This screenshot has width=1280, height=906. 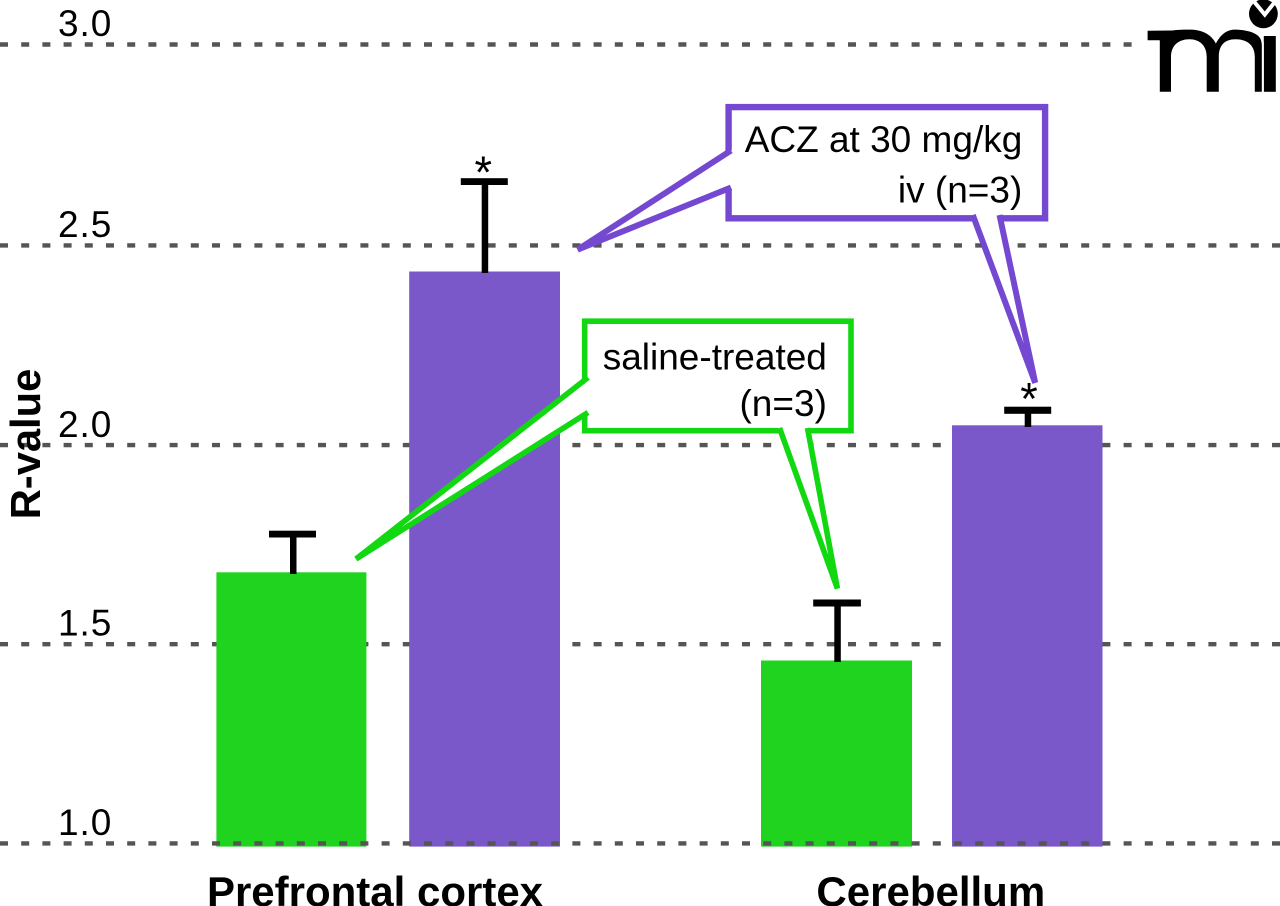 What do you see at coordinates (25, 444) in the screenshot?
I see `svg-text: R-value` at bounding box center [25, 444].